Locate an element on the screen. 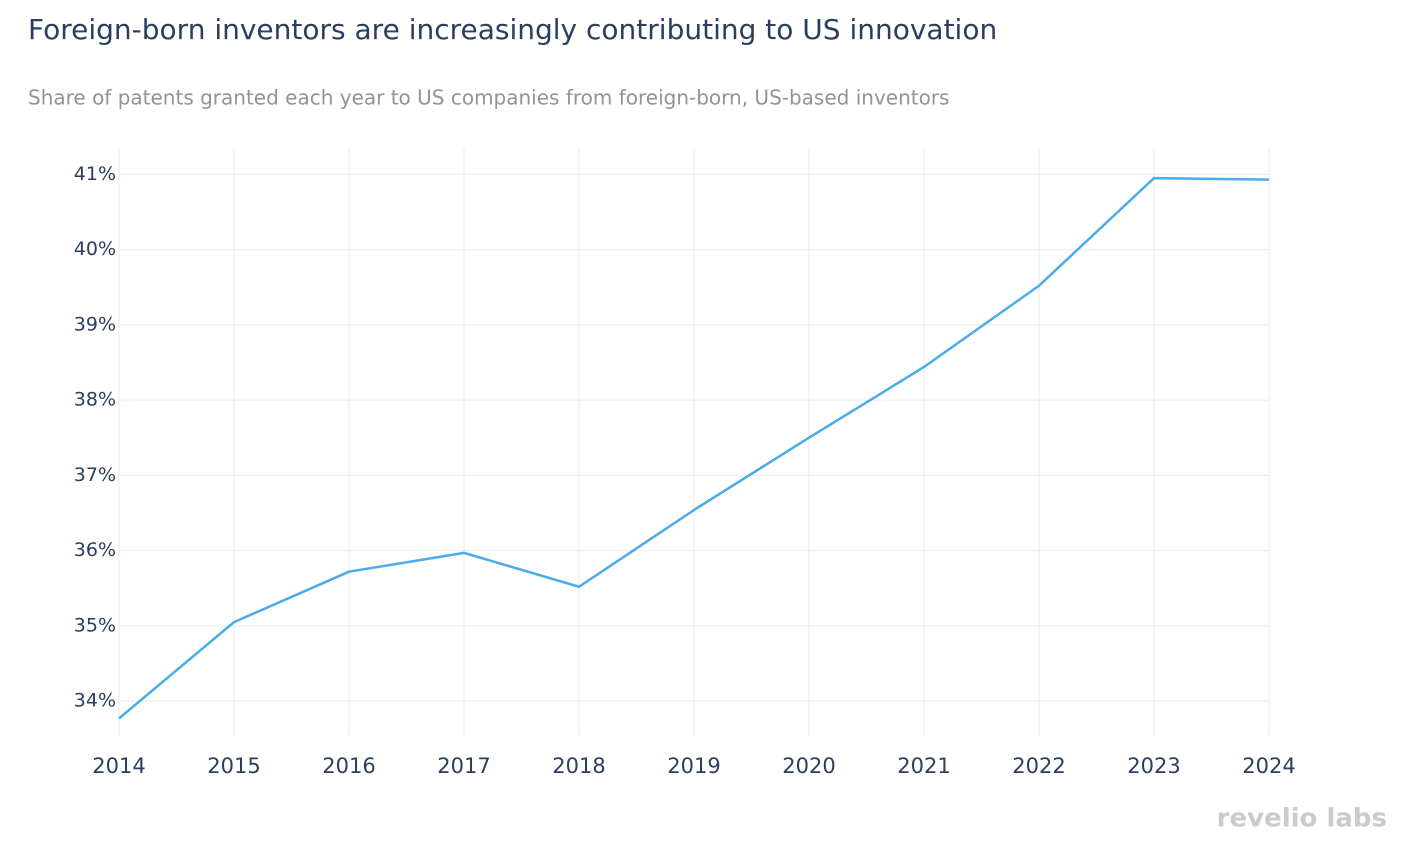 This screenshot has width=1402, height=852. x-tick-label: 2014 is located at coordinates (118, 766).